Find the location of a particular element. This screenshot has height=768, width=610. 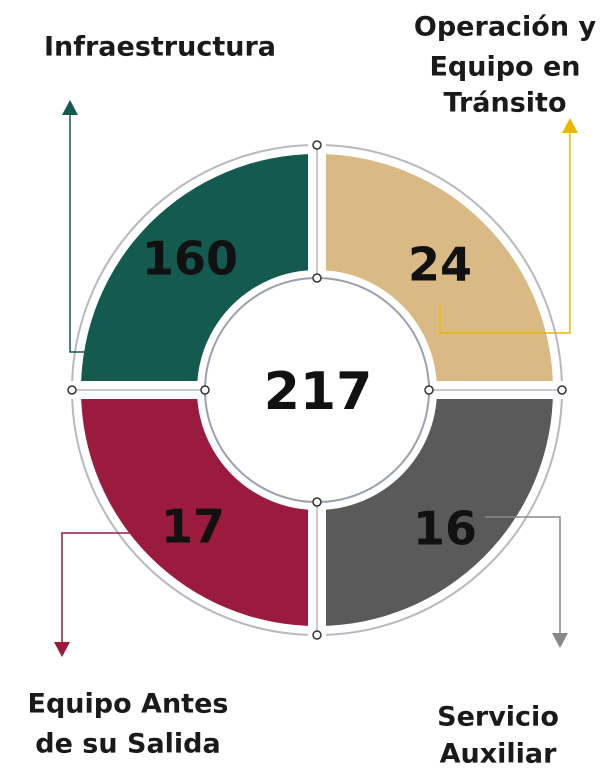

total: 217 is located at coordinates (318, 392).